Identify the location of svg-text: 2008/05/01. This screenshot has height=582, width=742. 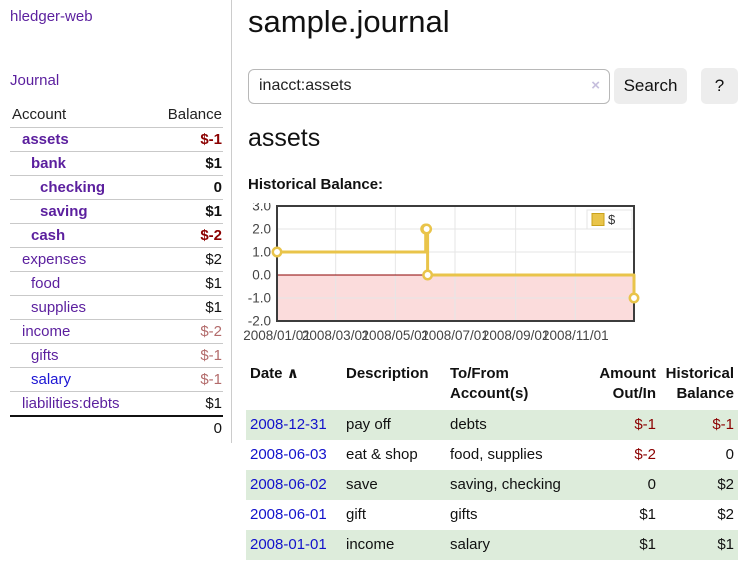
(396, 335).